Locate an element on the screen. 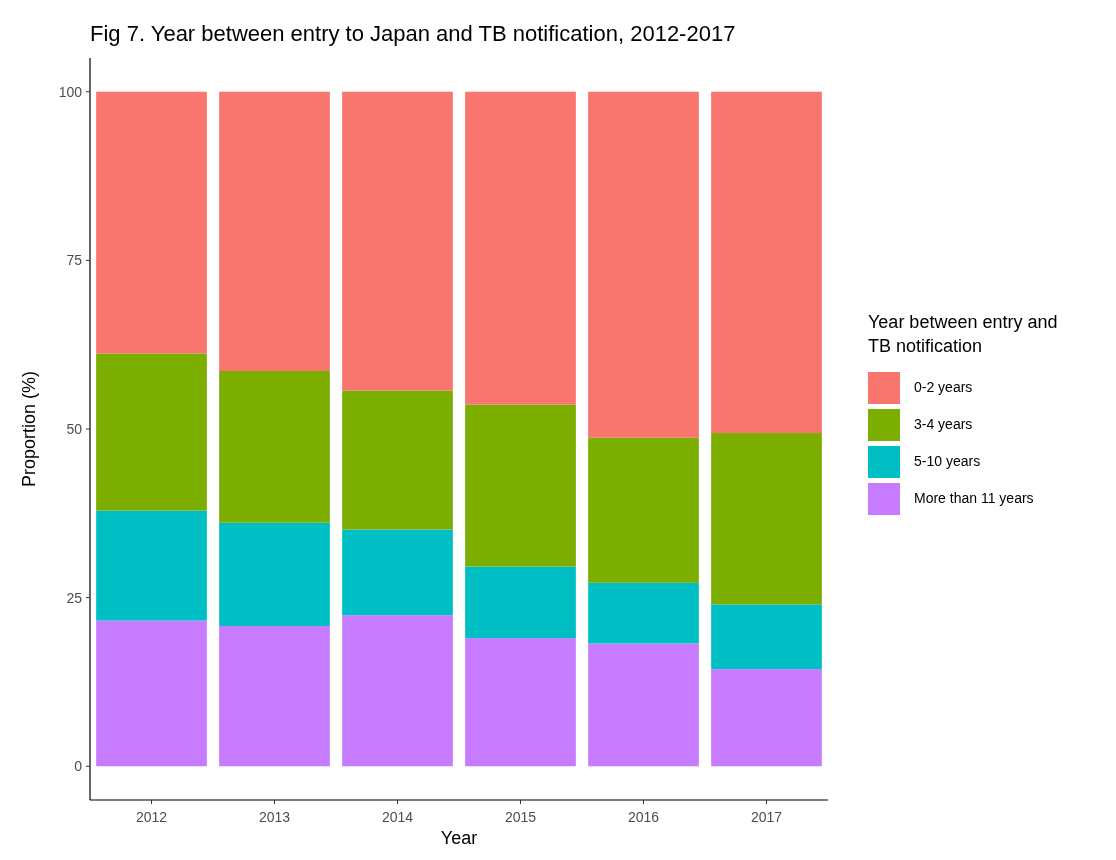  x-tick-label: 2013 is located at coordinates (274, 817).